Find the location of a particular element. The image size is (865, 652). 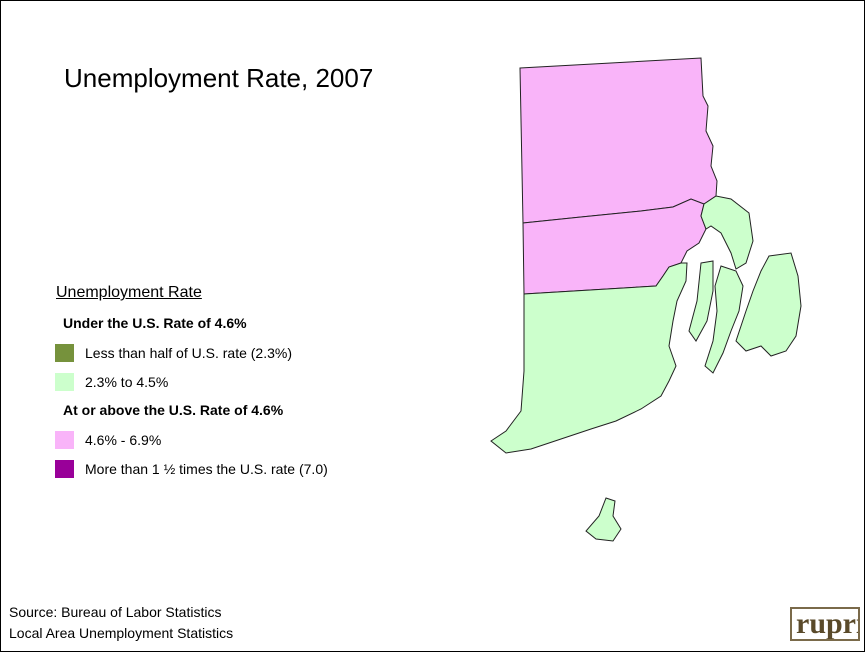

region-conanicut is located at coordinates (701, 301).